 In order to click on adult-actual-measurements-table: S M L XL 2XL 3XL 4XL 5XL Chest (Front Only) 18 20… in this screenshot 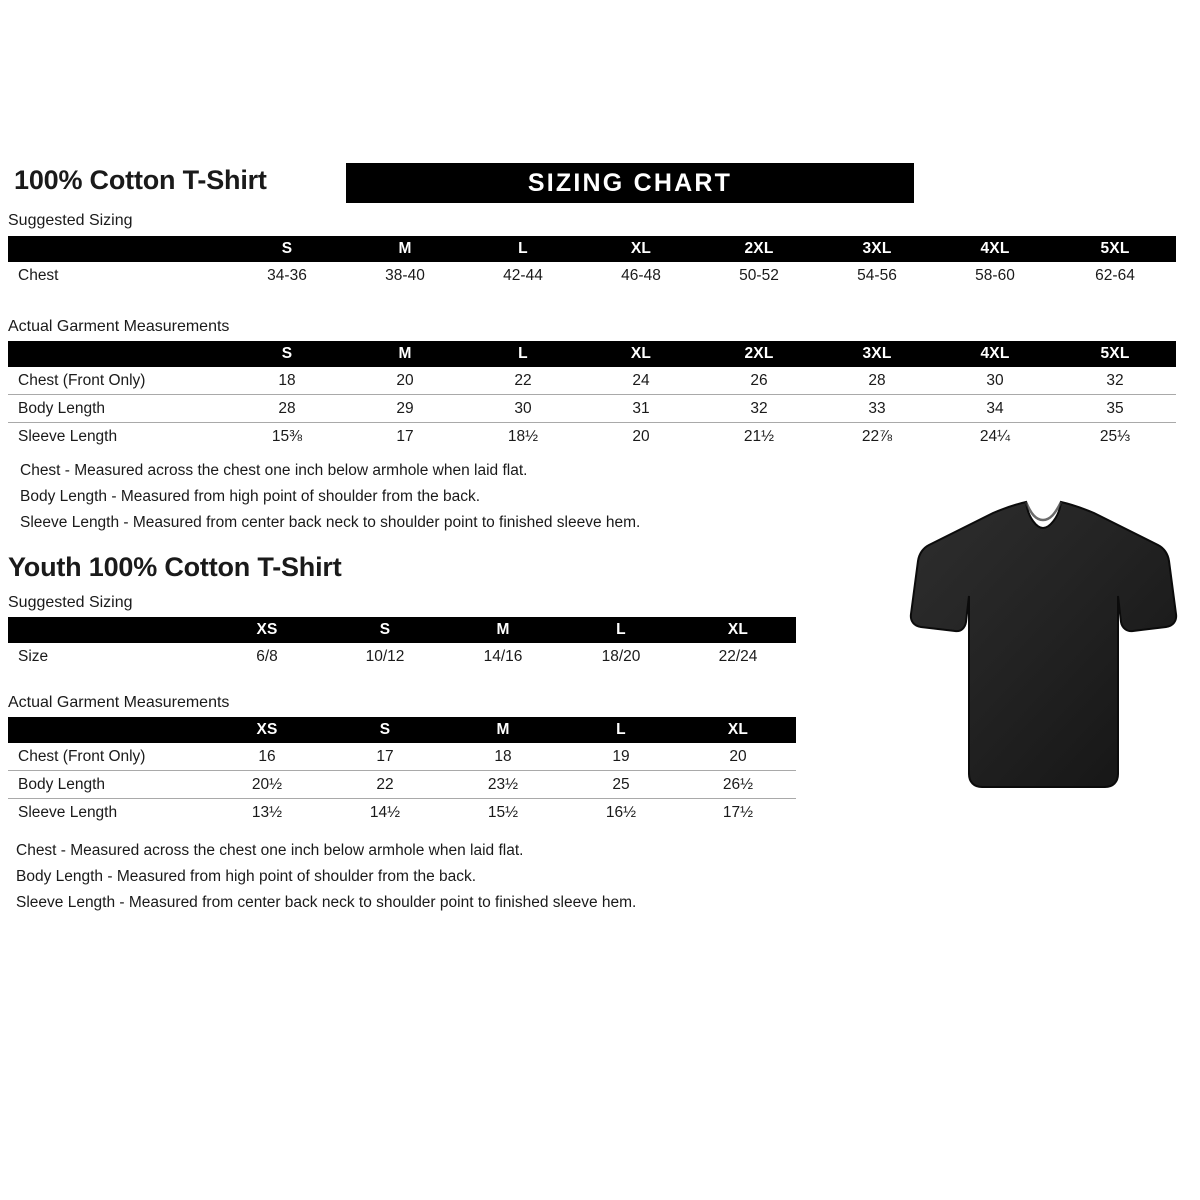, I will do `click(592, 395)`.